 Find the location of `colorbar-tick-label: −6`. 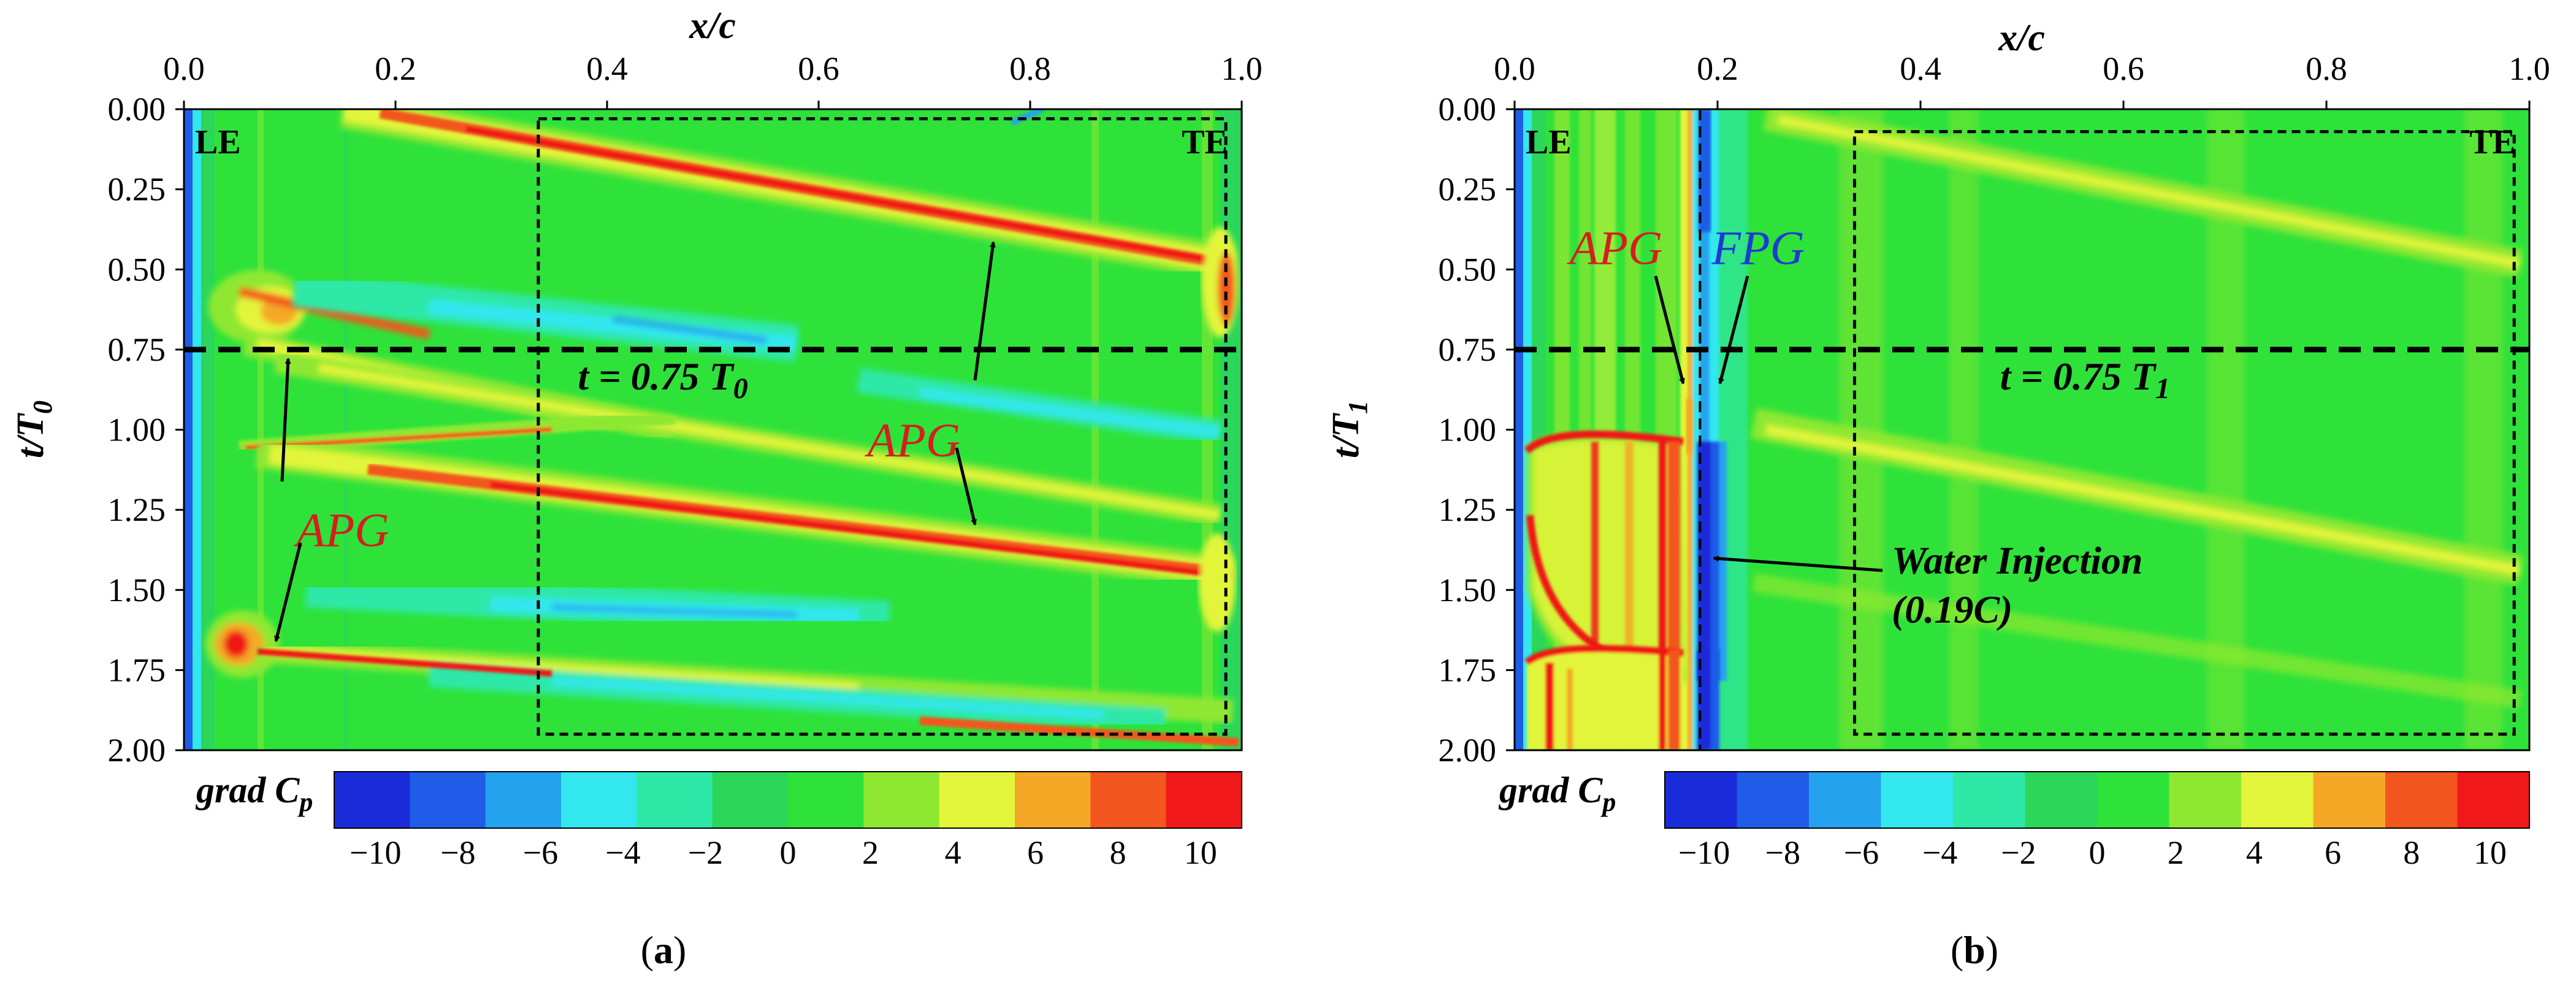

colorbar-tick-label: −6 is located at coordinates (540, 852).